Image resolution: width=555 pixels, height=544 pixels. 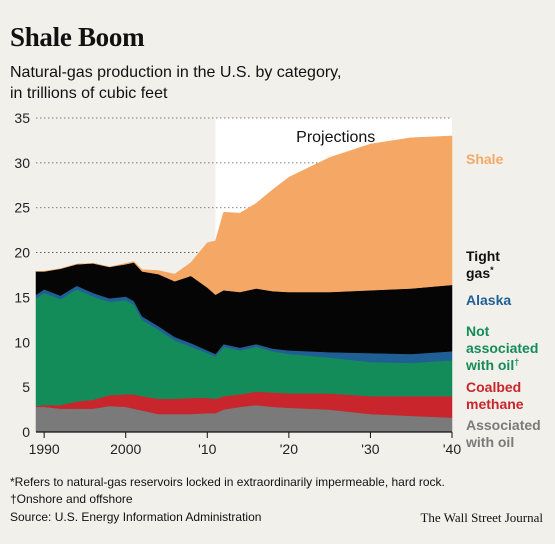 What do you see at coordinates (481, 517) in the screenshot?
I see `credit-wsj: The Wall Street Journal` at bounding box center [481, 517].